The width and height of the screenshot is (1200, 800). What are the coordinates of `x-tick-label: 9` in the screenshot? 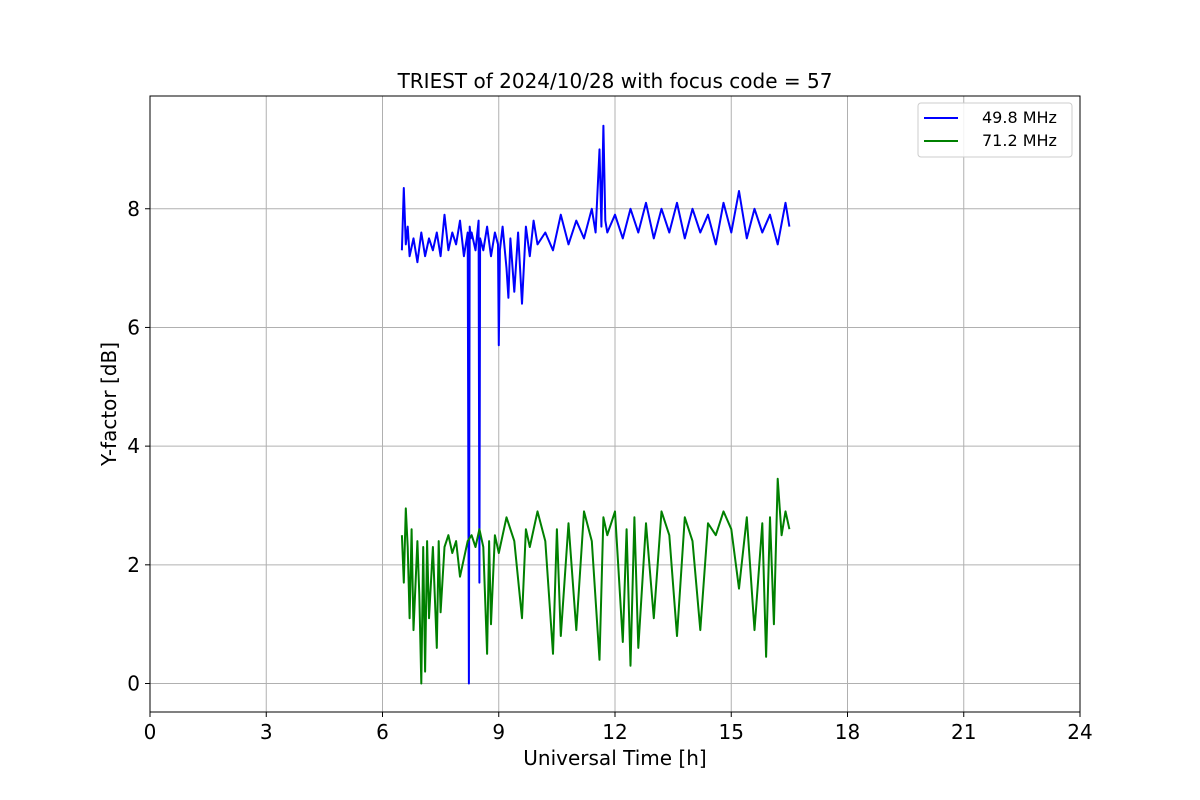 It's located at (498, 732).